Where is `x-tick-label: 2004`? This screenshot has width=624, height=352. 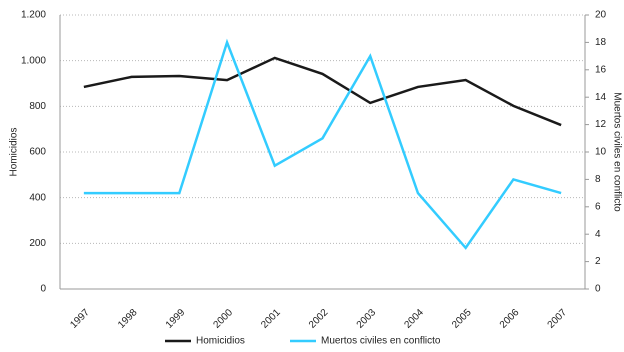 x-tick-label: 2004 is located at coordinates (414, 319).